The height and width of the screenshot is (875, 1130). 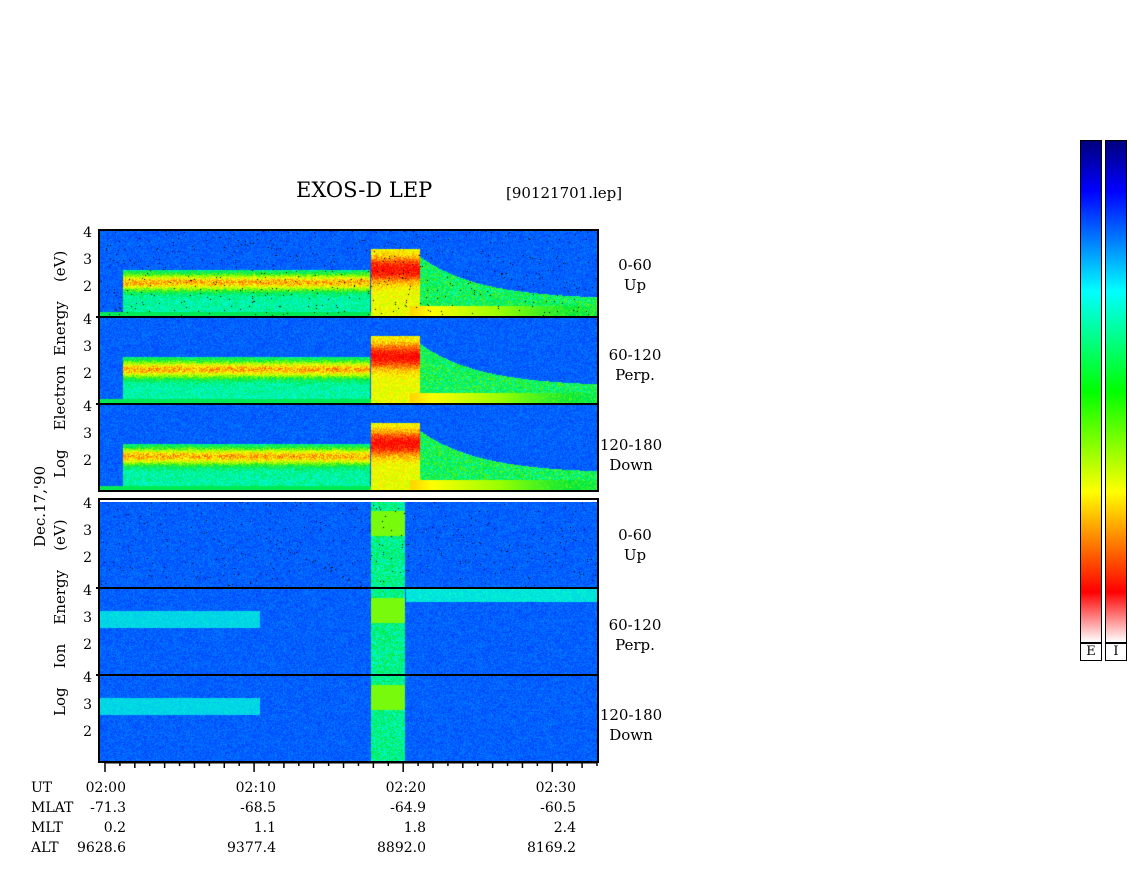 I want to click on electron-frame, so click(x=348, y=360).